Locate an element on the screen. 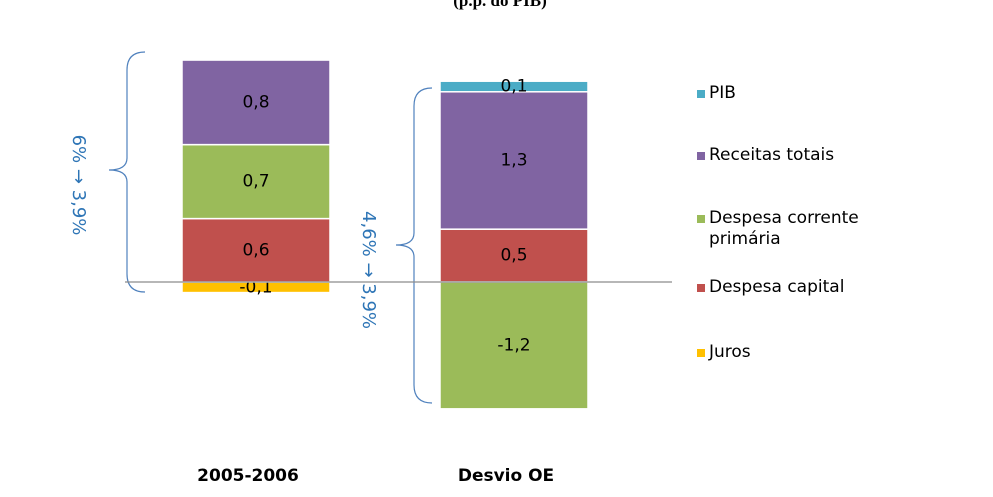  data-label: 1,3 is located at coordinates (513, 160).